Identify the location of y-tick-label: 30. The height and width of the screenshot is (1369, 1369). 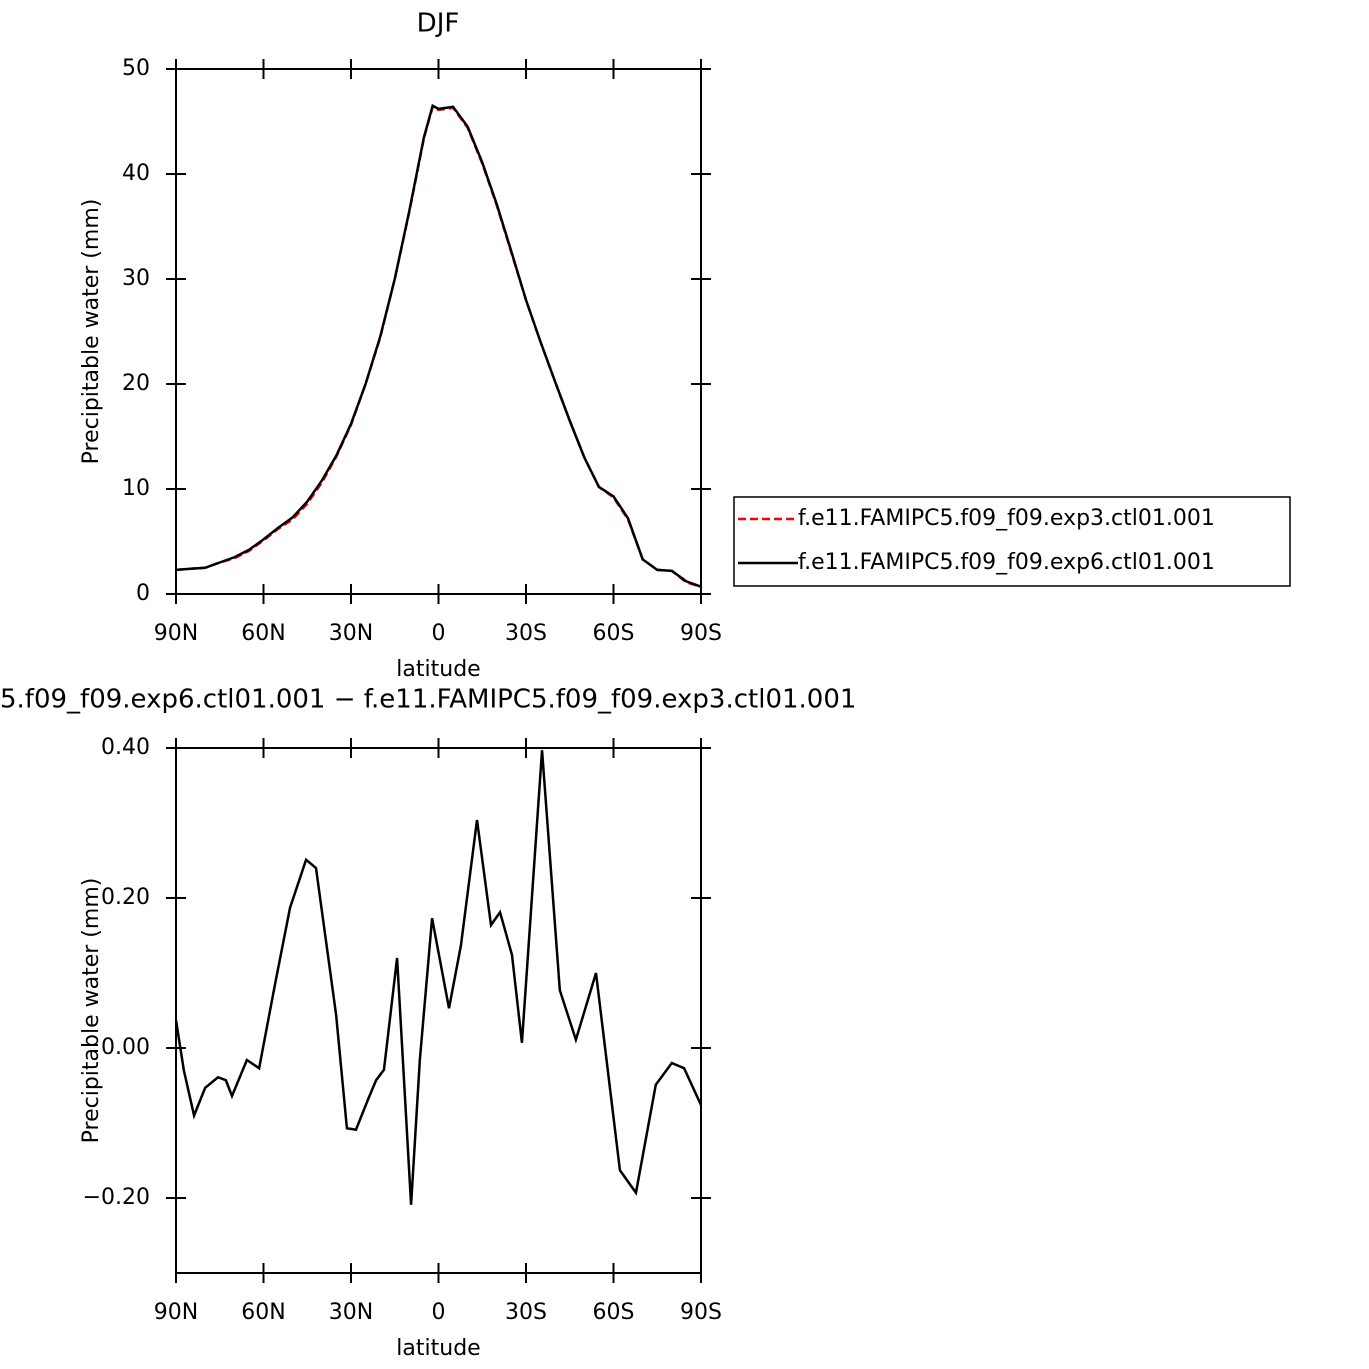
(136, 278).